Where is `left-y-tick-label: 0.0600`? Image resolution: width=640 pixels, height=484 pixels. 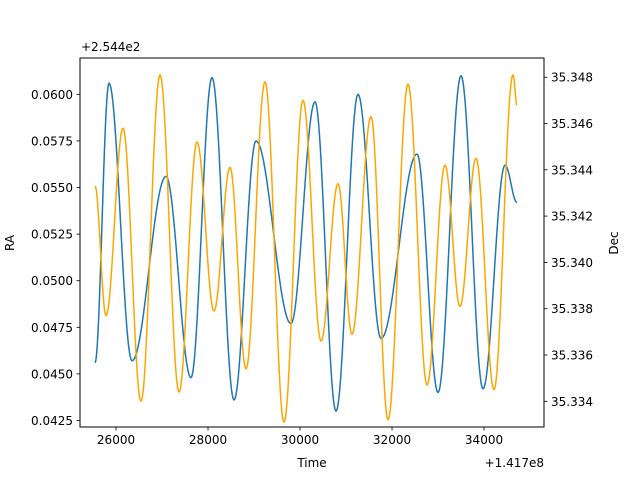 left-y-tick-label: 0.0600 is located at coordinates (52, 95).